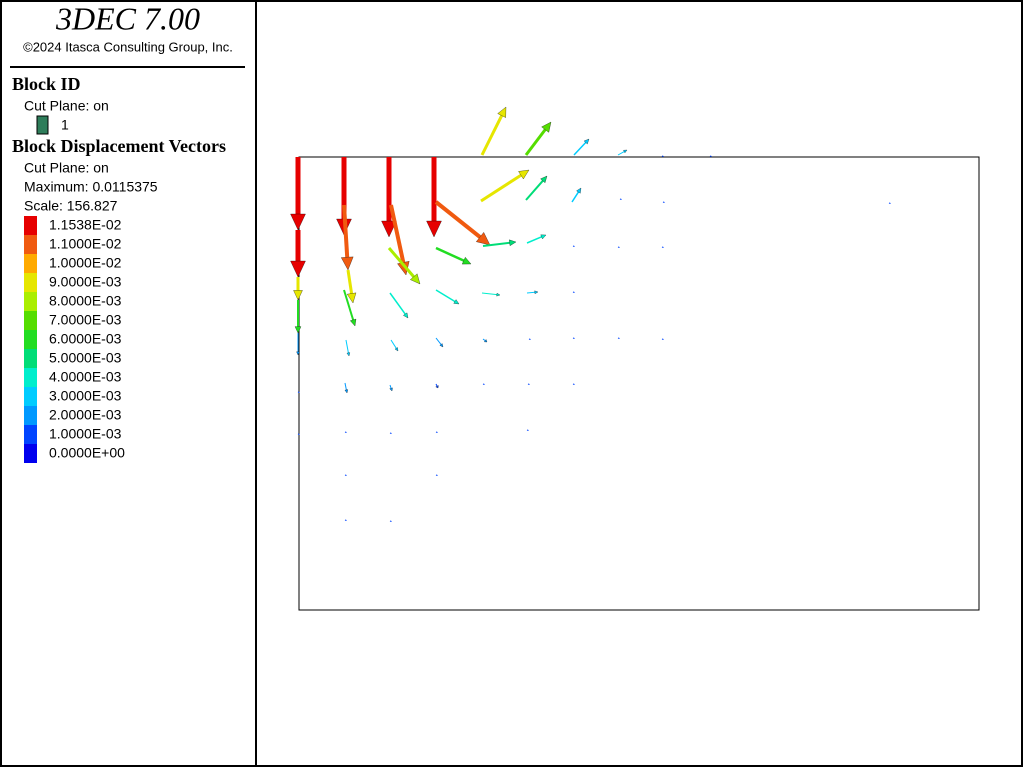  What do you see at coordinates (85, 377) in the screenshot?
I see `scale-label: 4.0000E-03` at bounding box center [85, 377].